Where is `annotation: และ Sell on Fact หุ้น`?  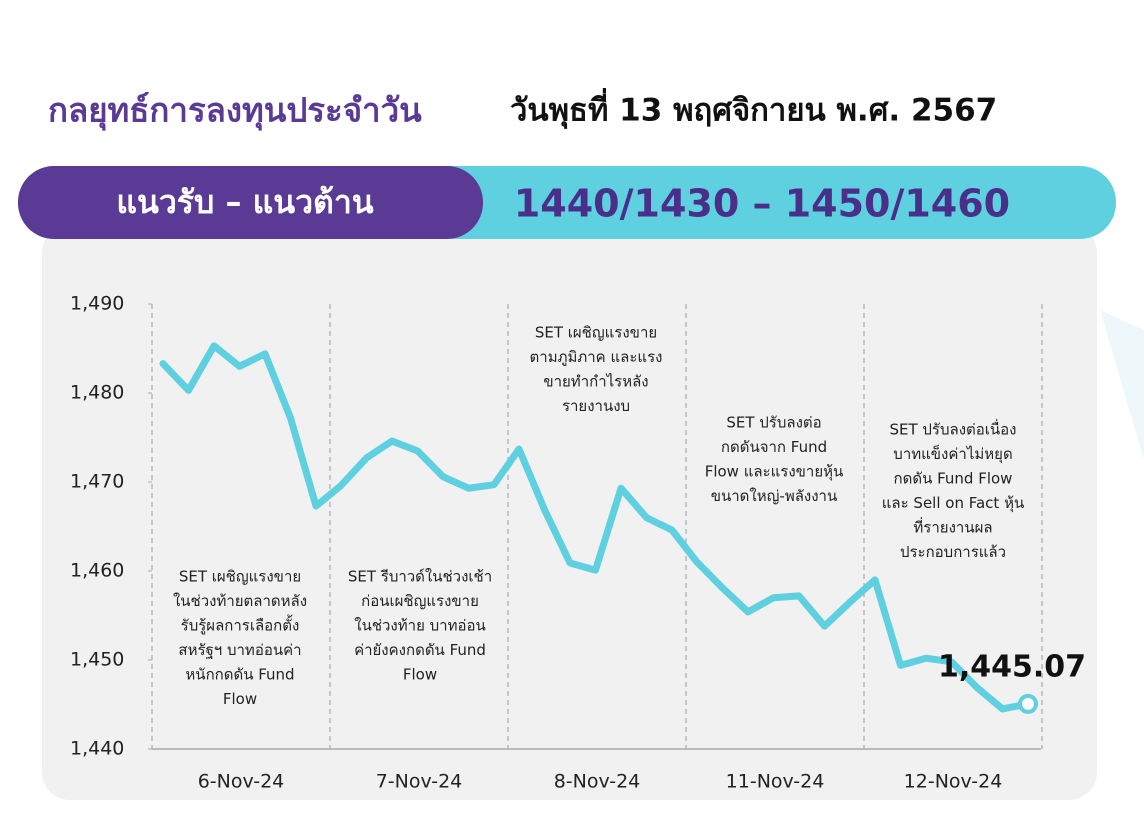 annotation: และ Sell on Fact หุ้น is located at coordinates (953, 503).